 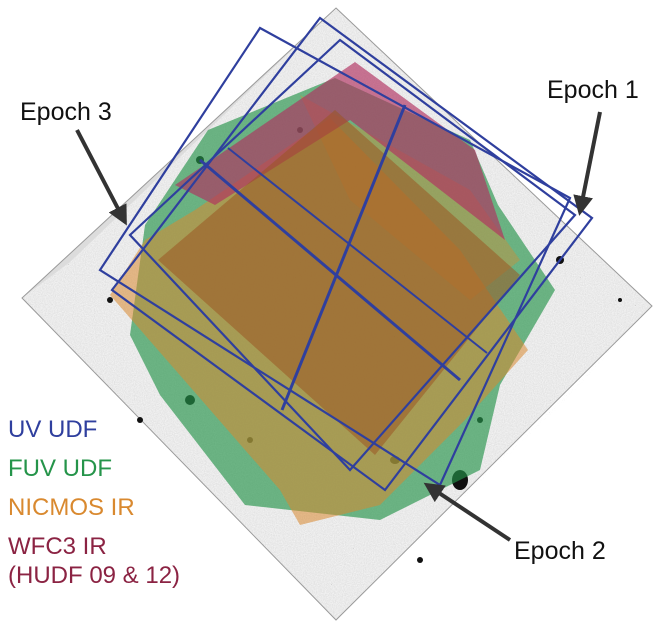 What do you see at coordinates (101, 177) in the screenshot?
I see `epoch3-arrow` at bounding box center [101, 177].